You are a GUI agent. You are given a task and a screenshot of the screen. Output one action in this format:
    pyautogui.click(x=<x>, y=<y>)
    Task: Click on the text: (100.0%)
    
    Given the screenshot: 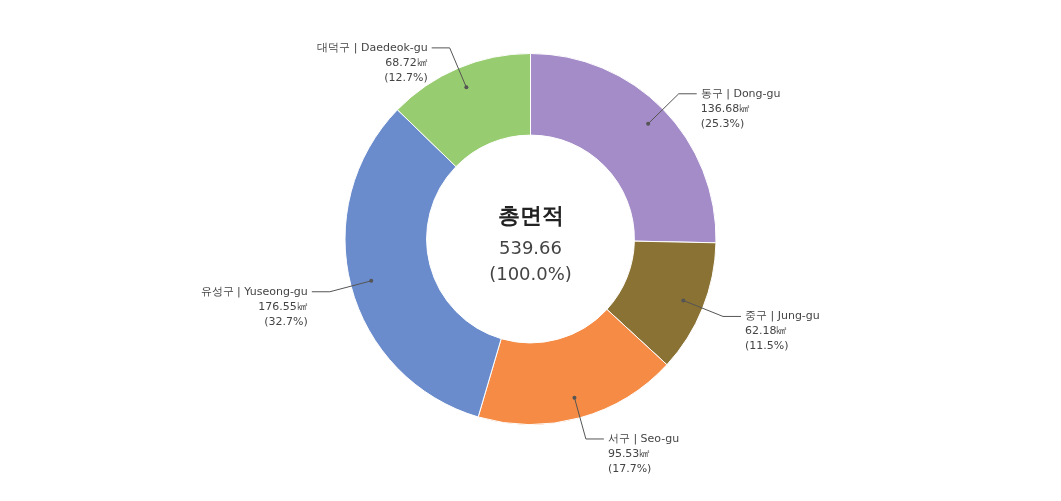 What is the action you would take?
    pyautogui.click(x=530, y=273)
    